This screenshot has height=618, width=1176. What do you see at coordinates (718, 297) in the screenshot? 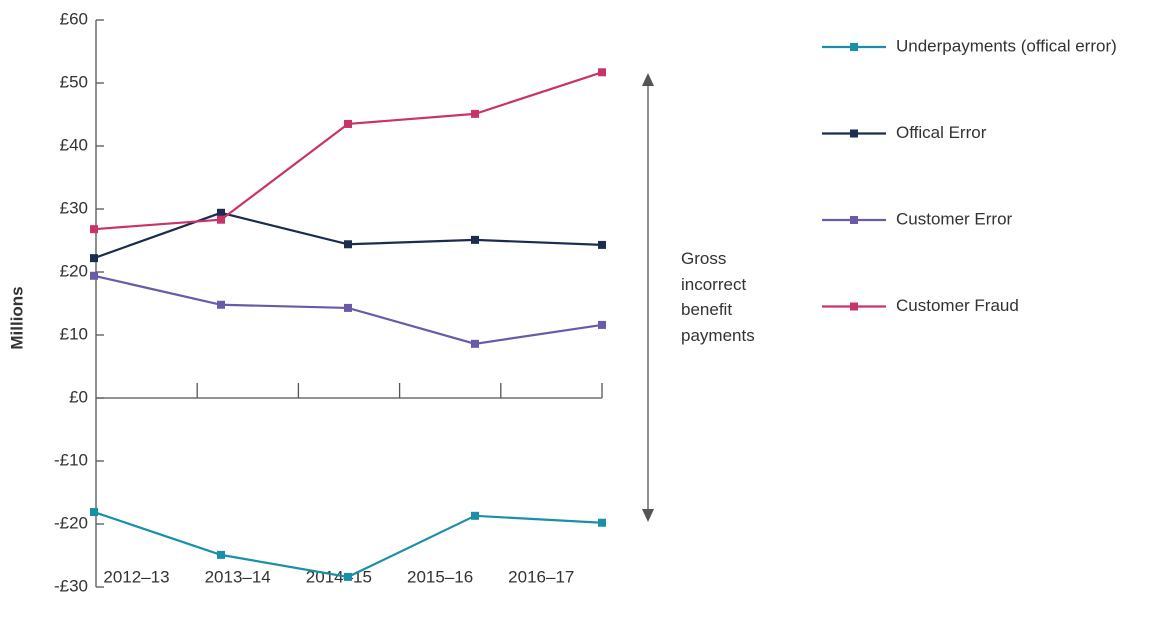
I see `annotation: Gross incorrect benefit payments` at bounding box center [718, 297].